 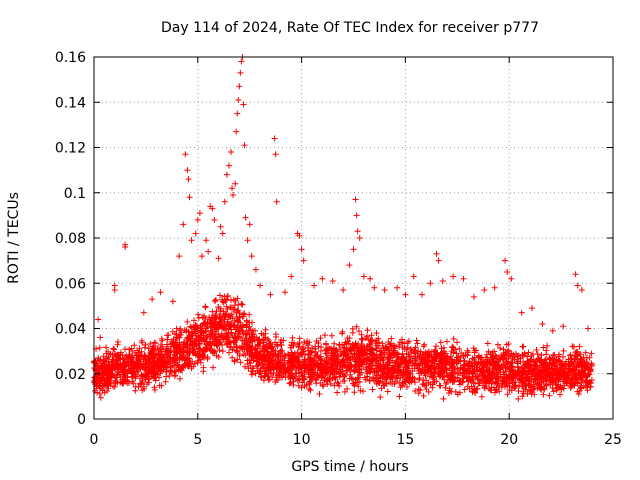 What do you see at coordinates (70, 149) in the screenshot?
I see `y-tick-label: 0.12` at bounding box center [70, 149].